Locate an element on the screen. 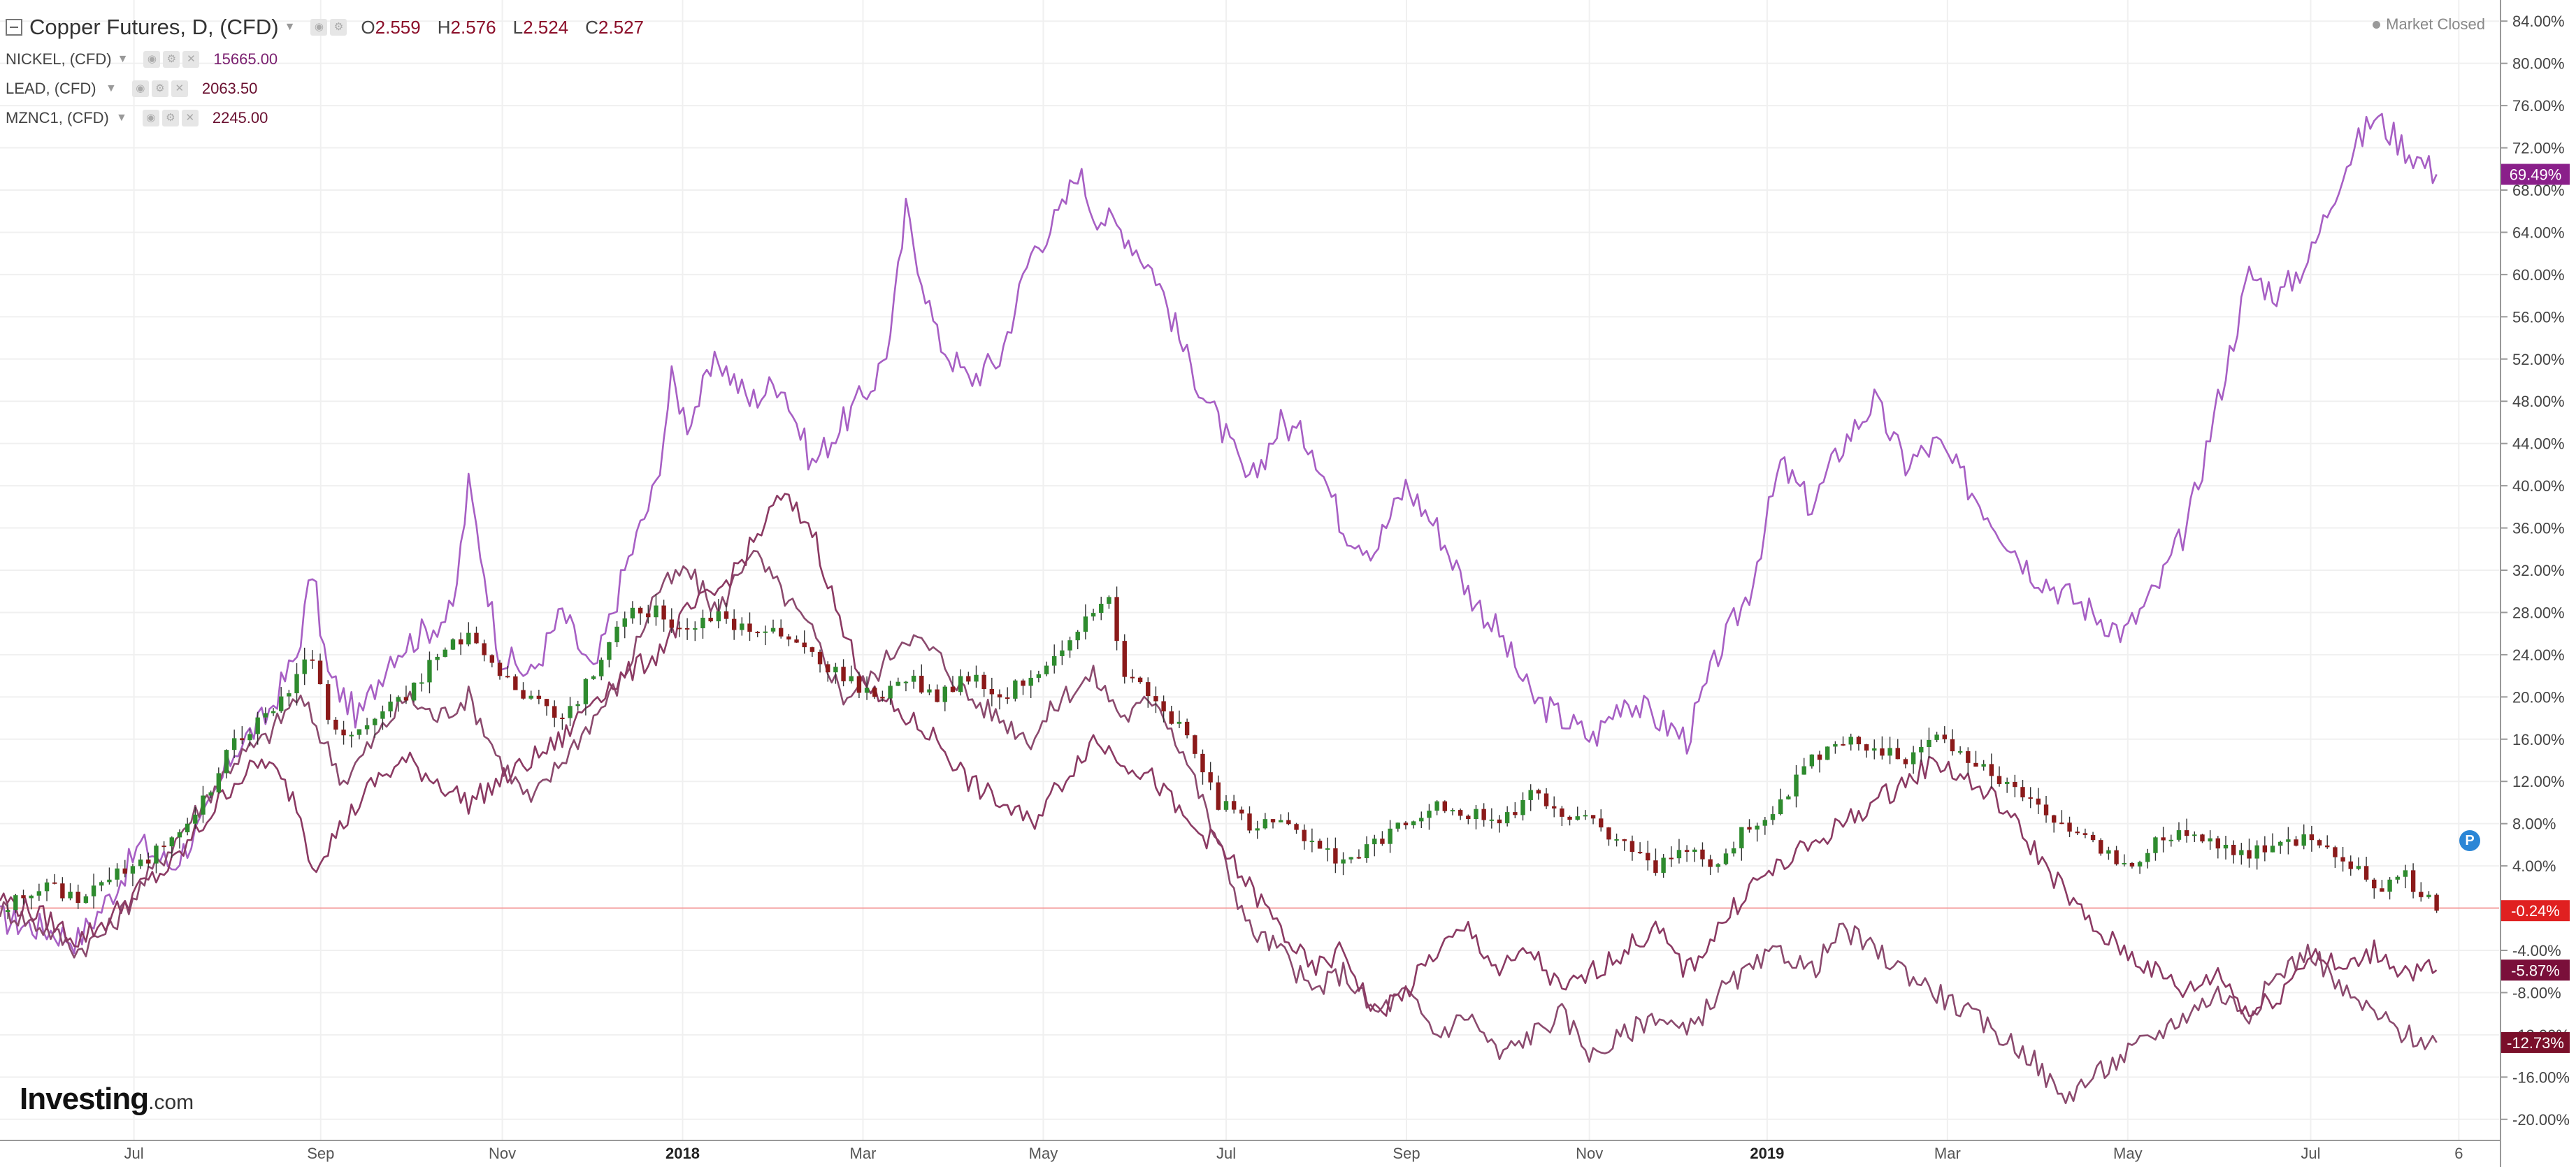  y-tick-label-15: 24.00% is located at coordinates (2538, 655).